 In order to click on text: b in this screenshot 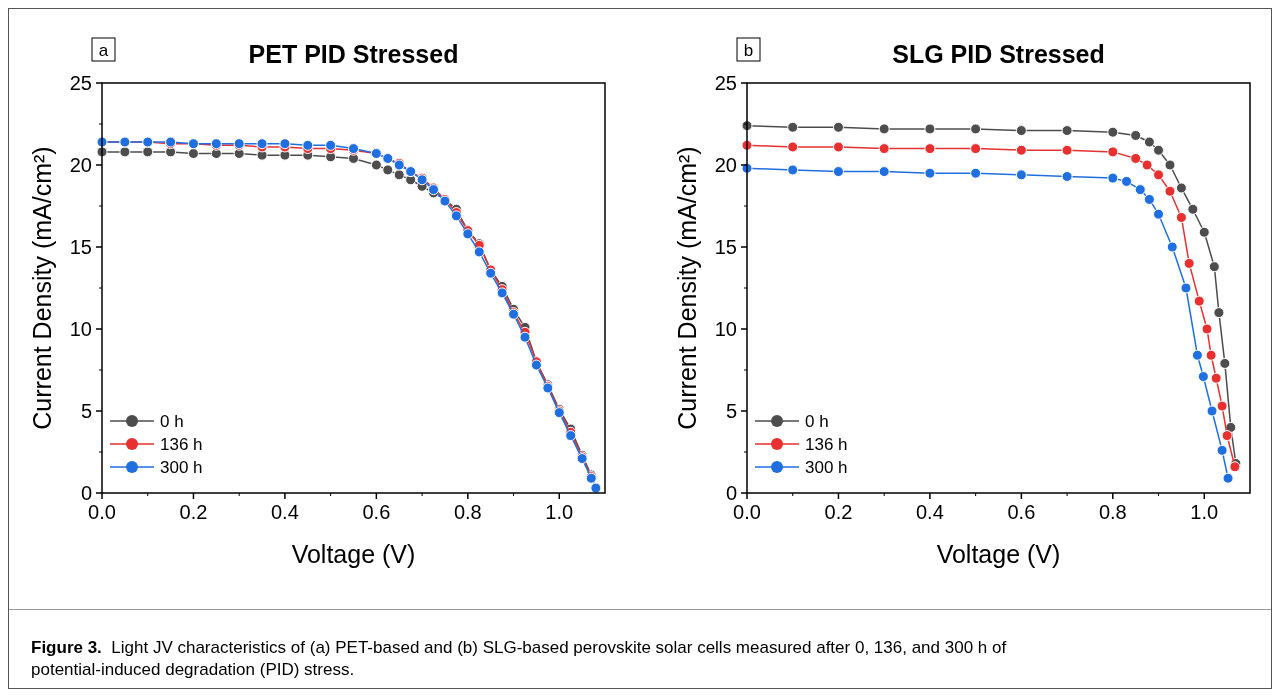, I will do `click(748, 50)`.